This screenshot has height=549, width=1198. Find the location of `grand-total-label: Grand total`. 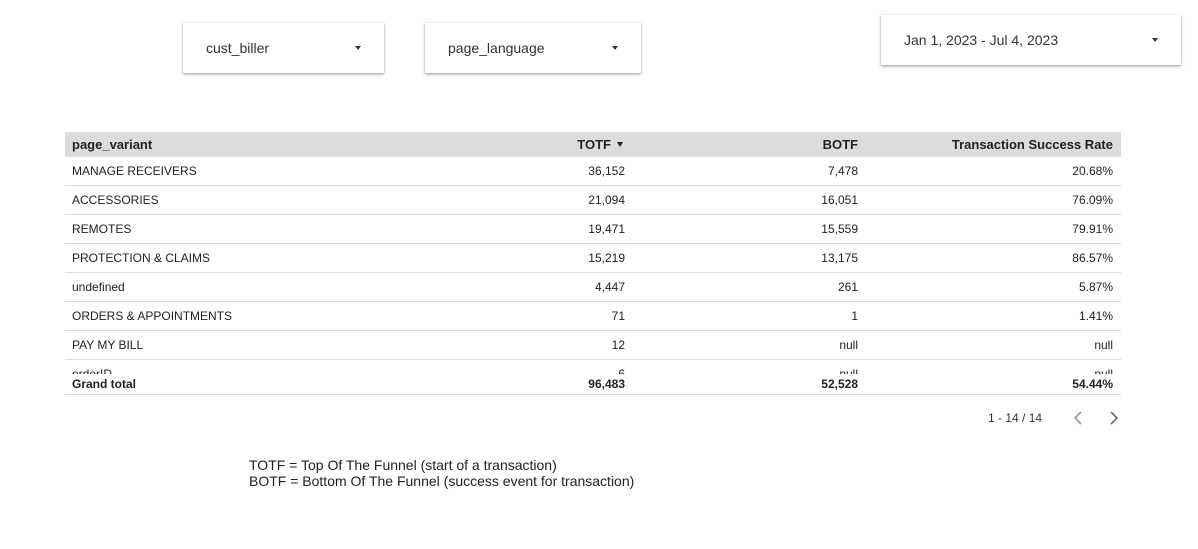

grand-total-label: Grand total is located at coordinates (315, 384).